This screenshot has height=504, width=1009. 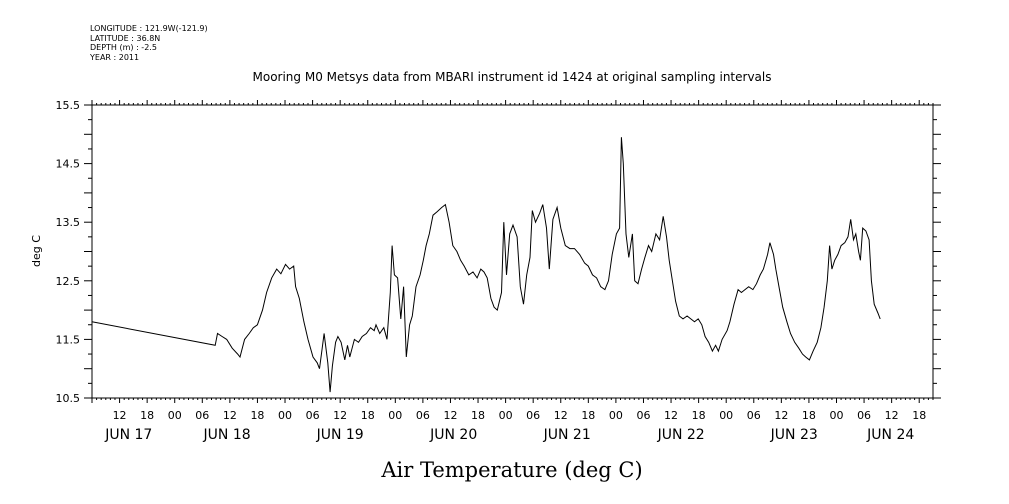 I want to click on y-tick-label: 13.5, so click(x=68, y=222).